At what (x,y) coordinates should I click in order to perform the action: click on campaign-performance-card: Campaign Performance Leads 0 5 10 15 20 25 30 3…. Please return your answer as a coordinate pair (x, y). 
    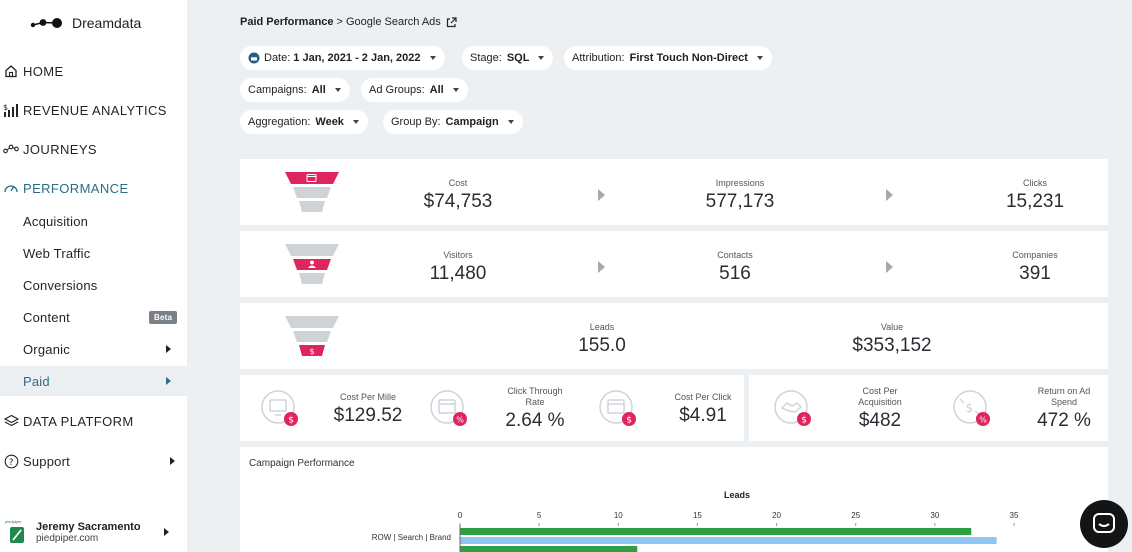
    Looking at the image, I should click on (674, 499).